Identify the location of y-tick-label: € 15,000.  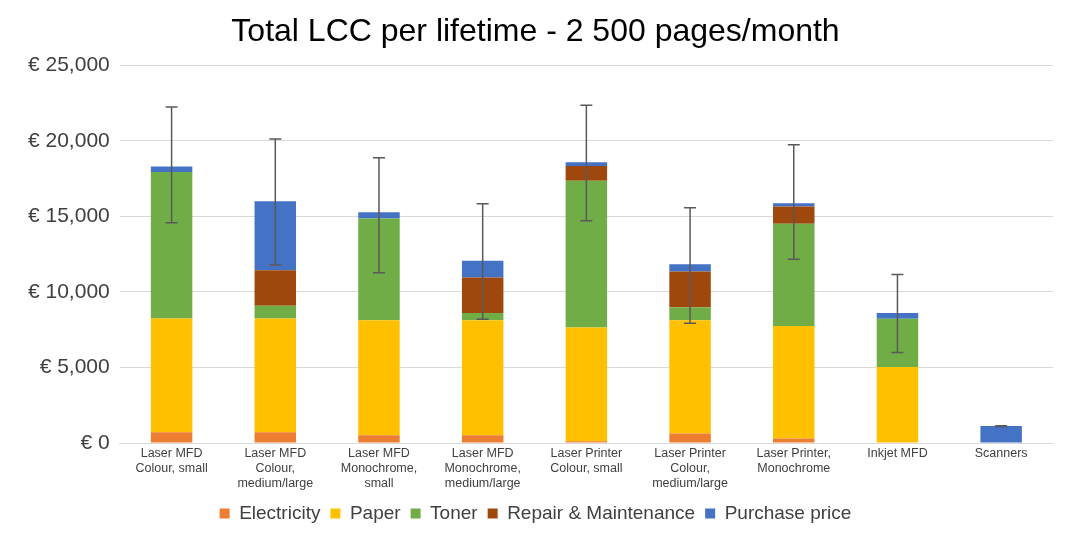
(68, 215).